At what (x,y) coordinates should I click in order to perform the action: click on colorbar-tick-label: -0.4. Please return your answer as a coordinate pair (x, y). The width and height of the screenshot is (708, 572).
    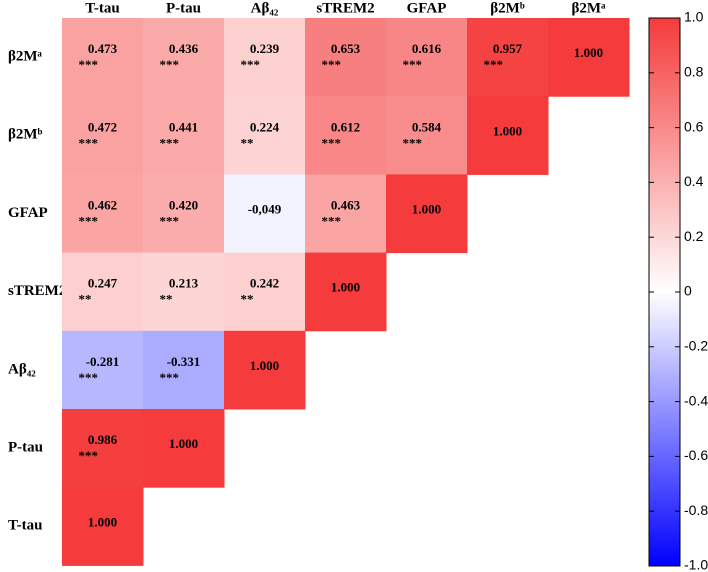
    Looking at the image, I should click on (696, 400).